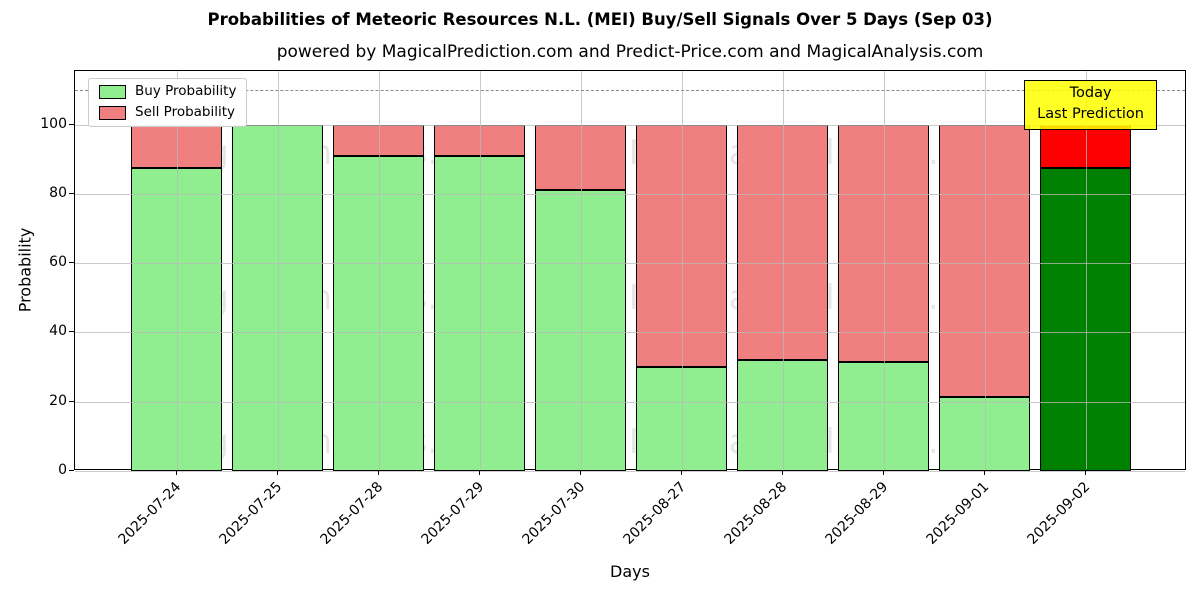 The image size is (1200, 600). I want to click on legend: Buy Probability Sell Probability, so click(168, 102).